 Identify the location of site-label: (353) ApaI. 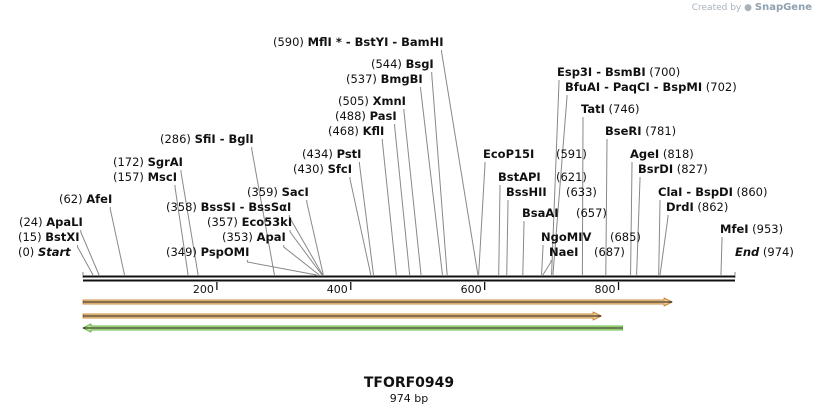
(254, 237).